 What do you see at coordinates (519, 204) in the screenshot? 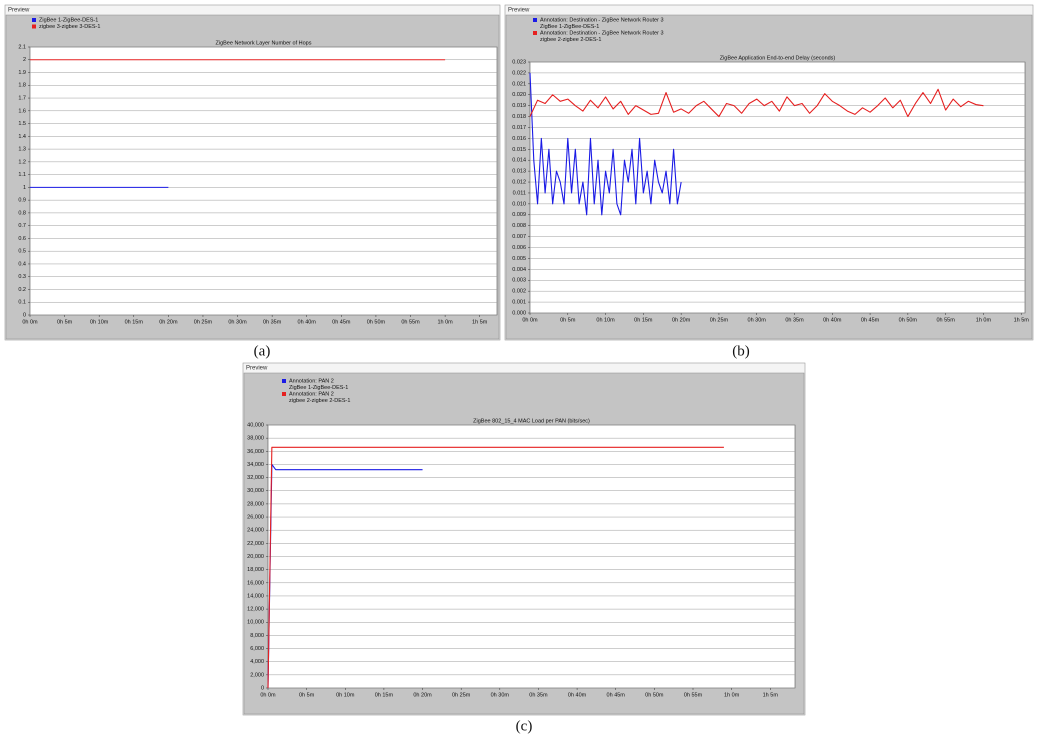
I see `y-tick-label: 0.010` at bounding box center [519, 204].